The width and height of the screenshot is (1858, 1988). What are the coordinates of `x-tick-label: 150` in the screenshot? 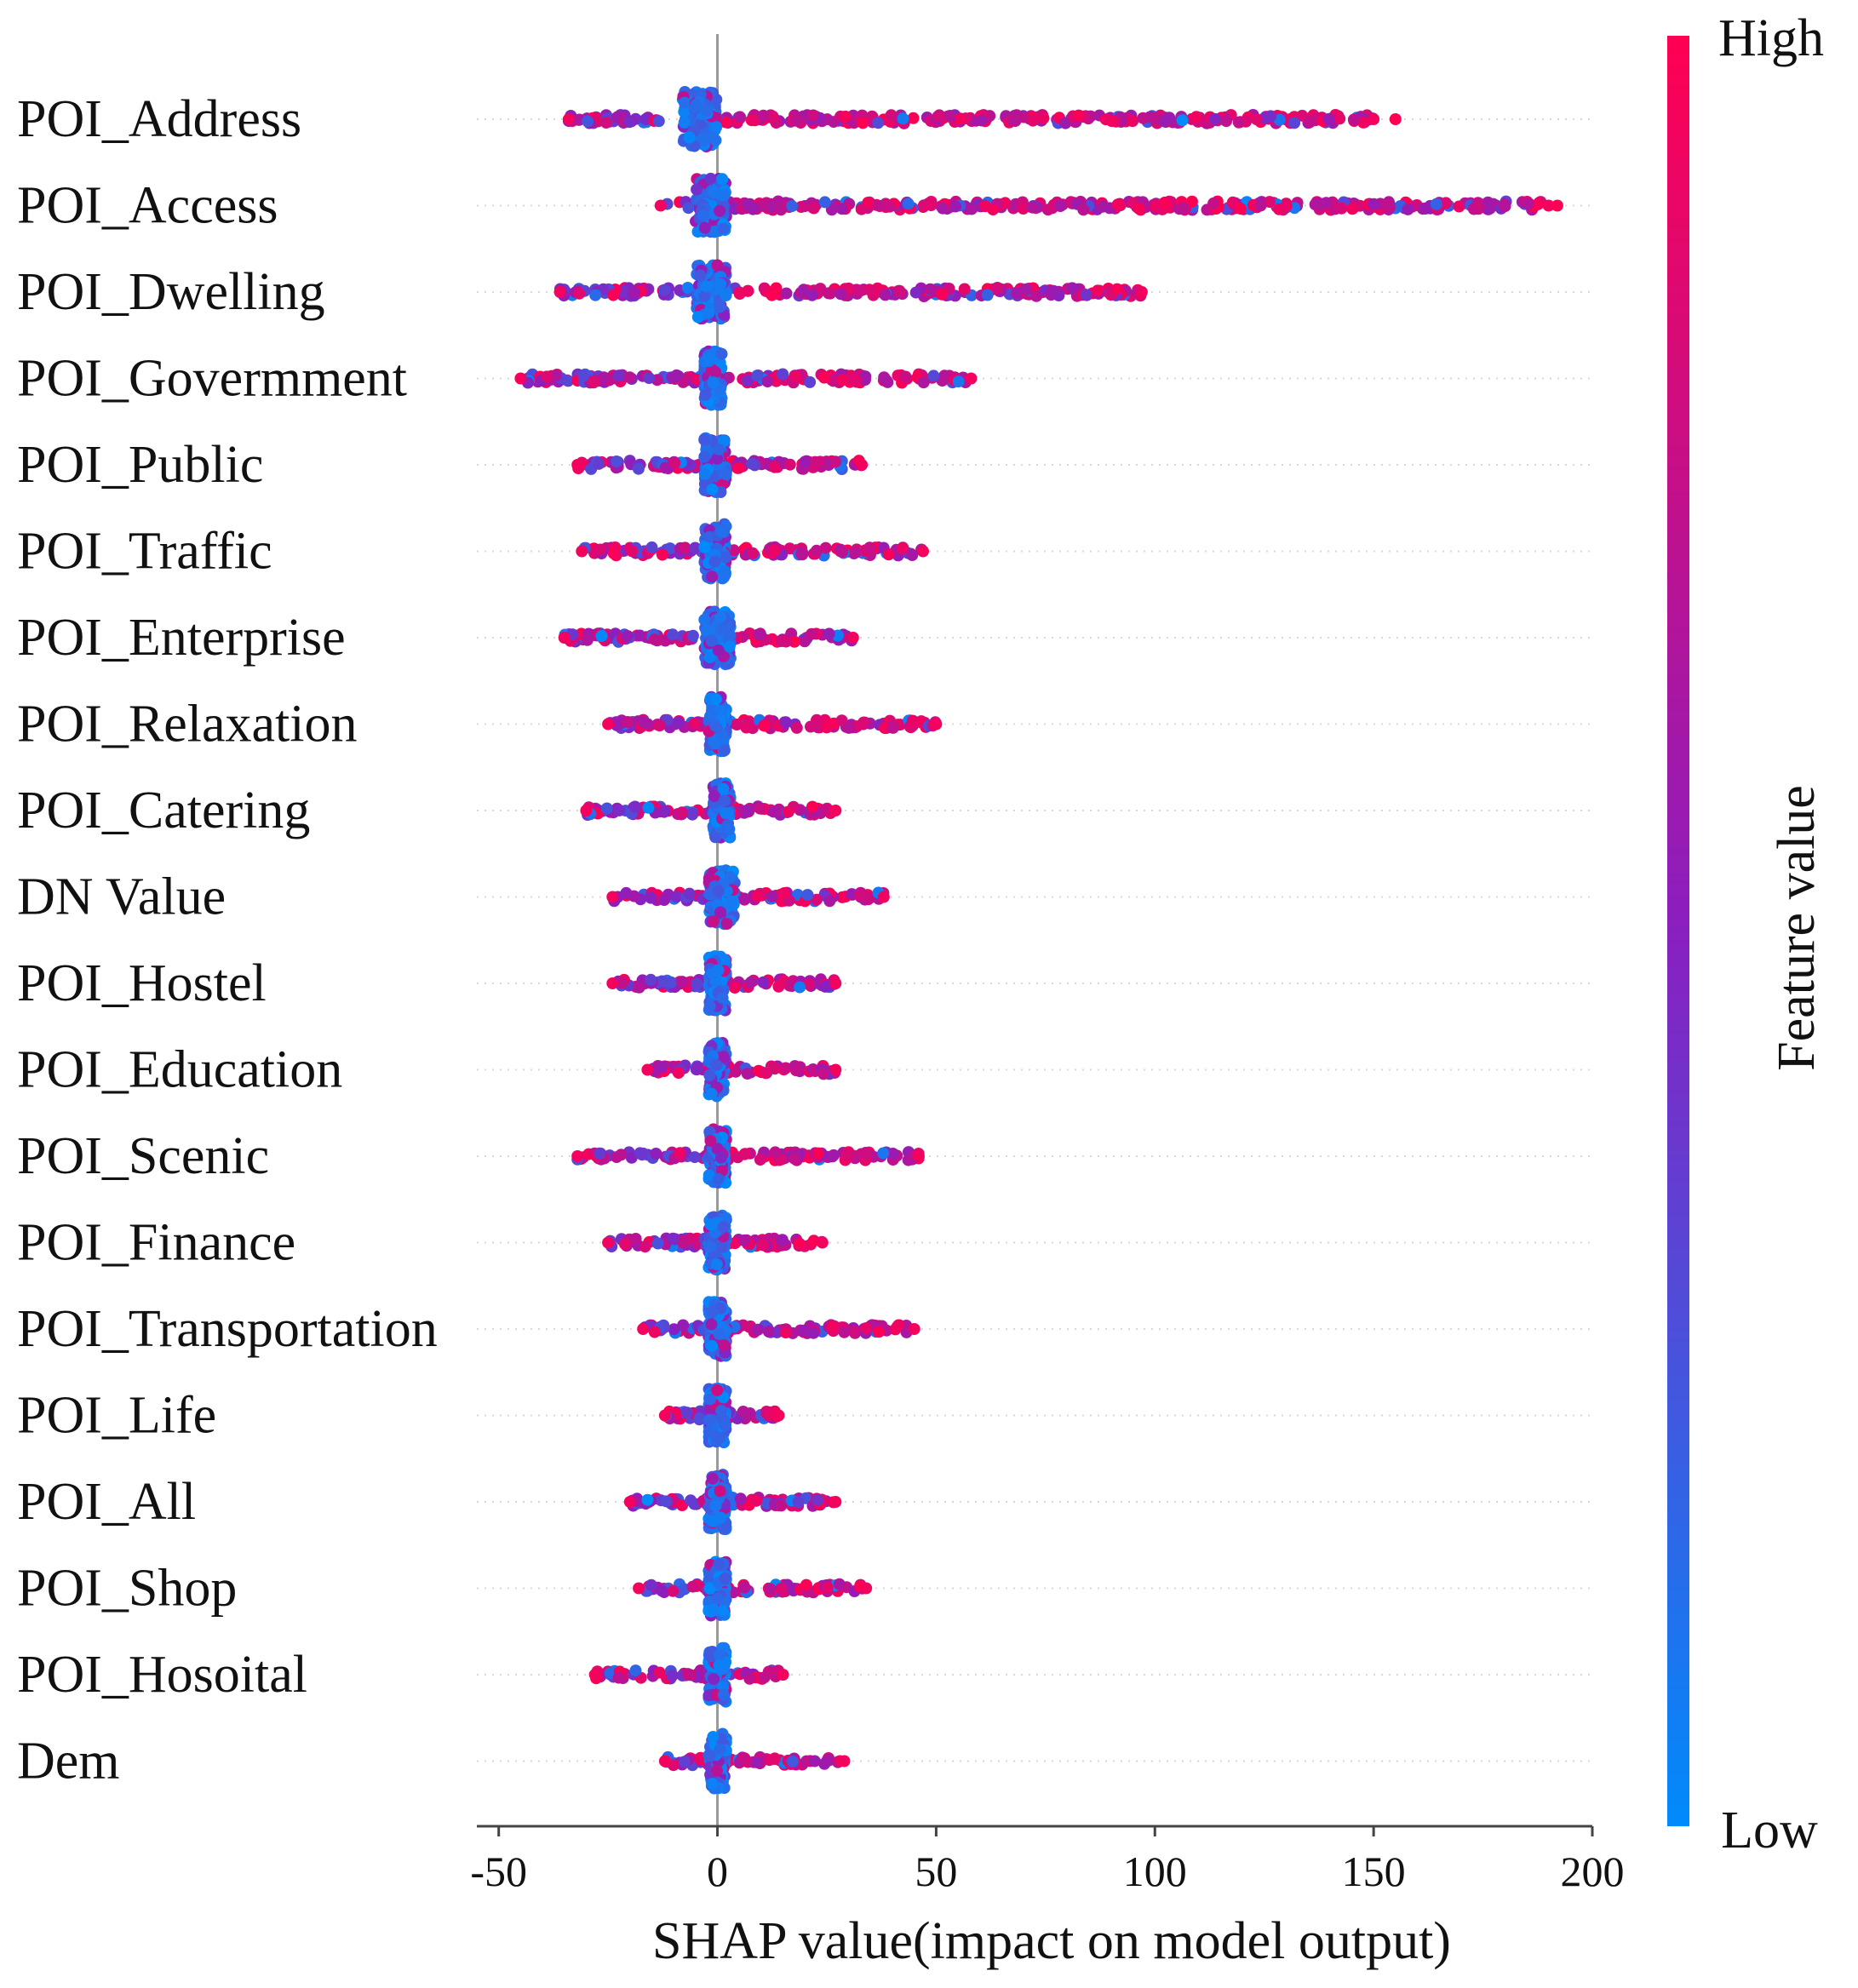 It's located at (1374, 1871).